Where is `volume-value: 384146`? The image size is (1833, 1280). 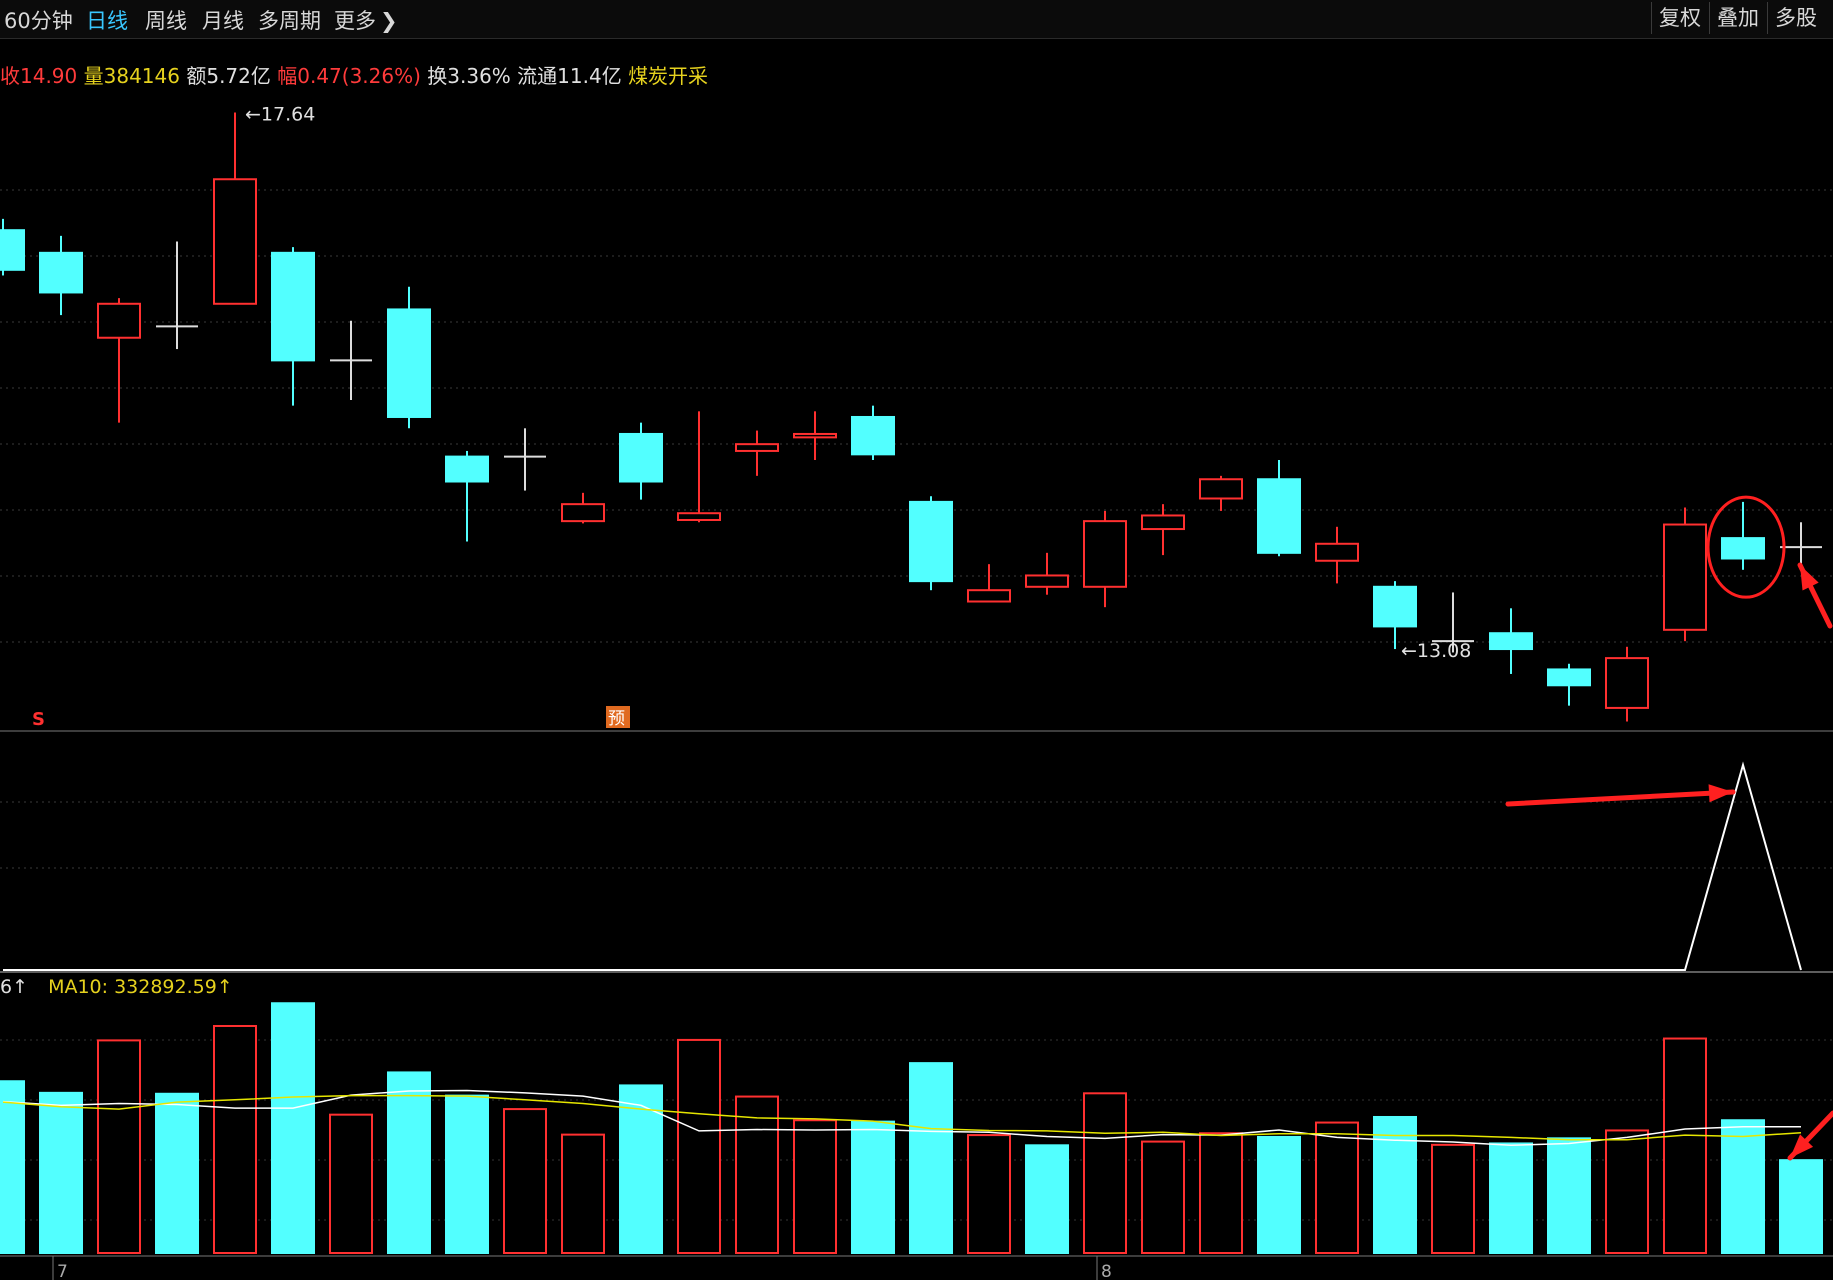
volume-value: 384146 is located at coordinates (141, 76).